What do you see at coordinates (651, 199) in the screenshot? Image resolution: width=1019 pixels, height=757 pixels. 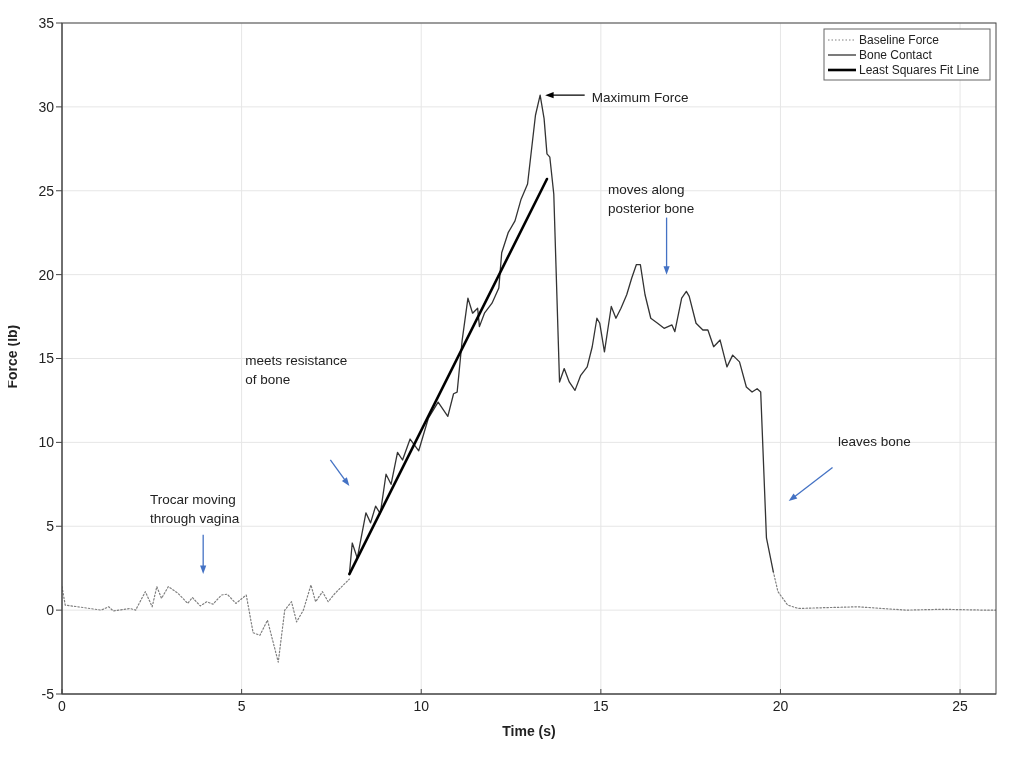 I see `annotation: moves along posterior bone` at bounding box center [651, 199].